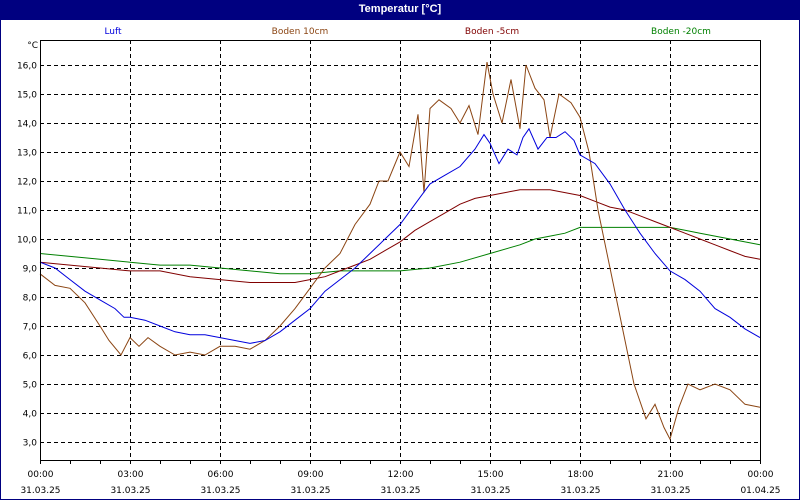 The width and height of the screenshot is (800, 500). I want to click on y-tick-label: 7,0, so click(30, 328).